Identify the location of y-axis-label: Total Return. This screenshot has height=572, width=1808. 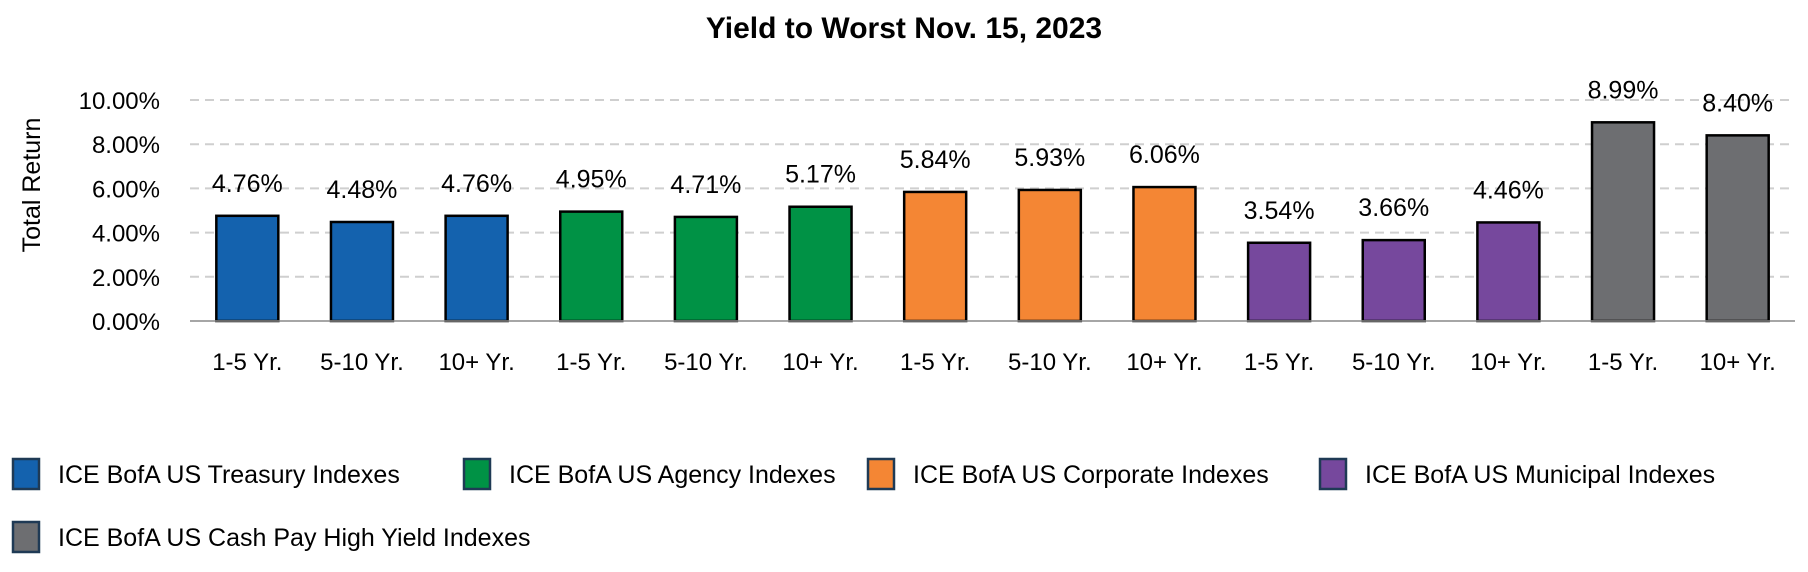
(32, 185).